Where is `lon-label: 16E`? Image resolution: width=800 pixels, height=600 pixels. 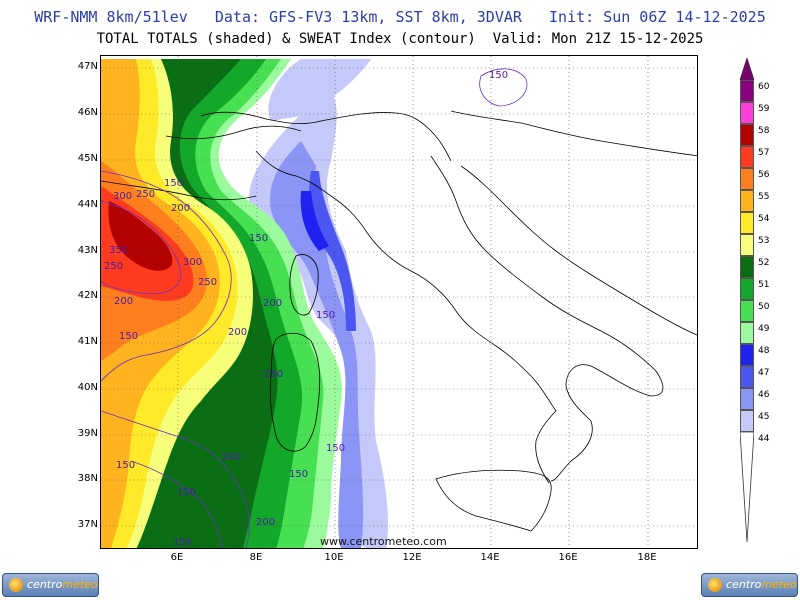 lon-label: 16E is located at coordinates (568, 557).